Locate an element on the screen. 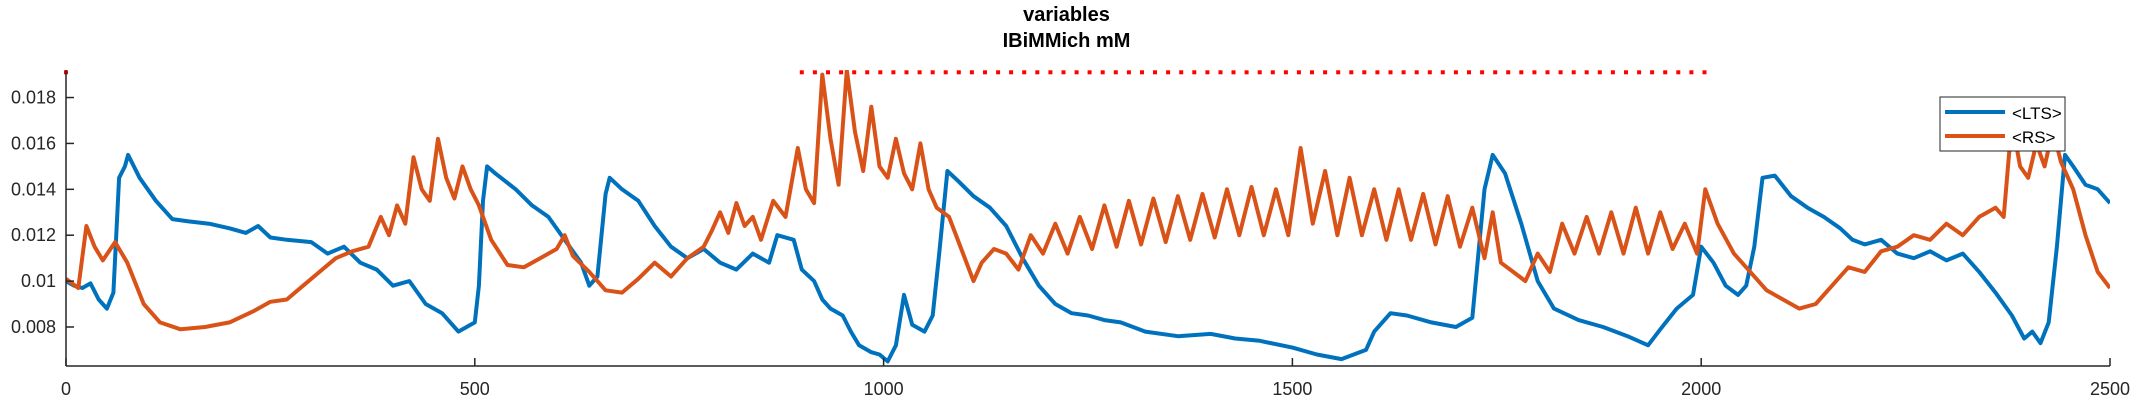 The image size is (2133, 400). x-tick-label: 1500 is located at coordinates (1292, 389).